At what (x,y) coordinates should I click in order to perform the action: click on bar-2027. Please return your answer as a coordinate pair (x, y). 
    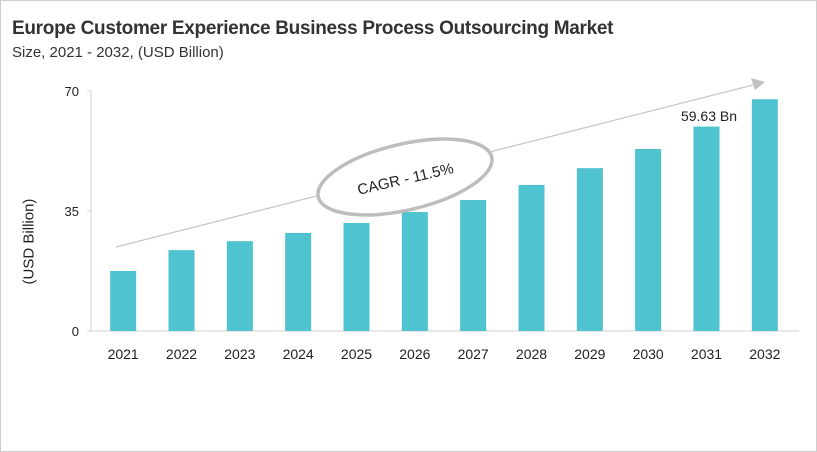
    Looking at the image, I should click on (473, 265).